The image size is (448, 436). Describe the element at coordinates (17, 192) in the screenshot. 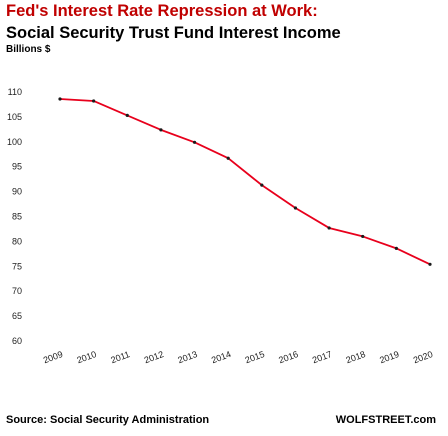

I see `y-tick-label: 90` at that location.